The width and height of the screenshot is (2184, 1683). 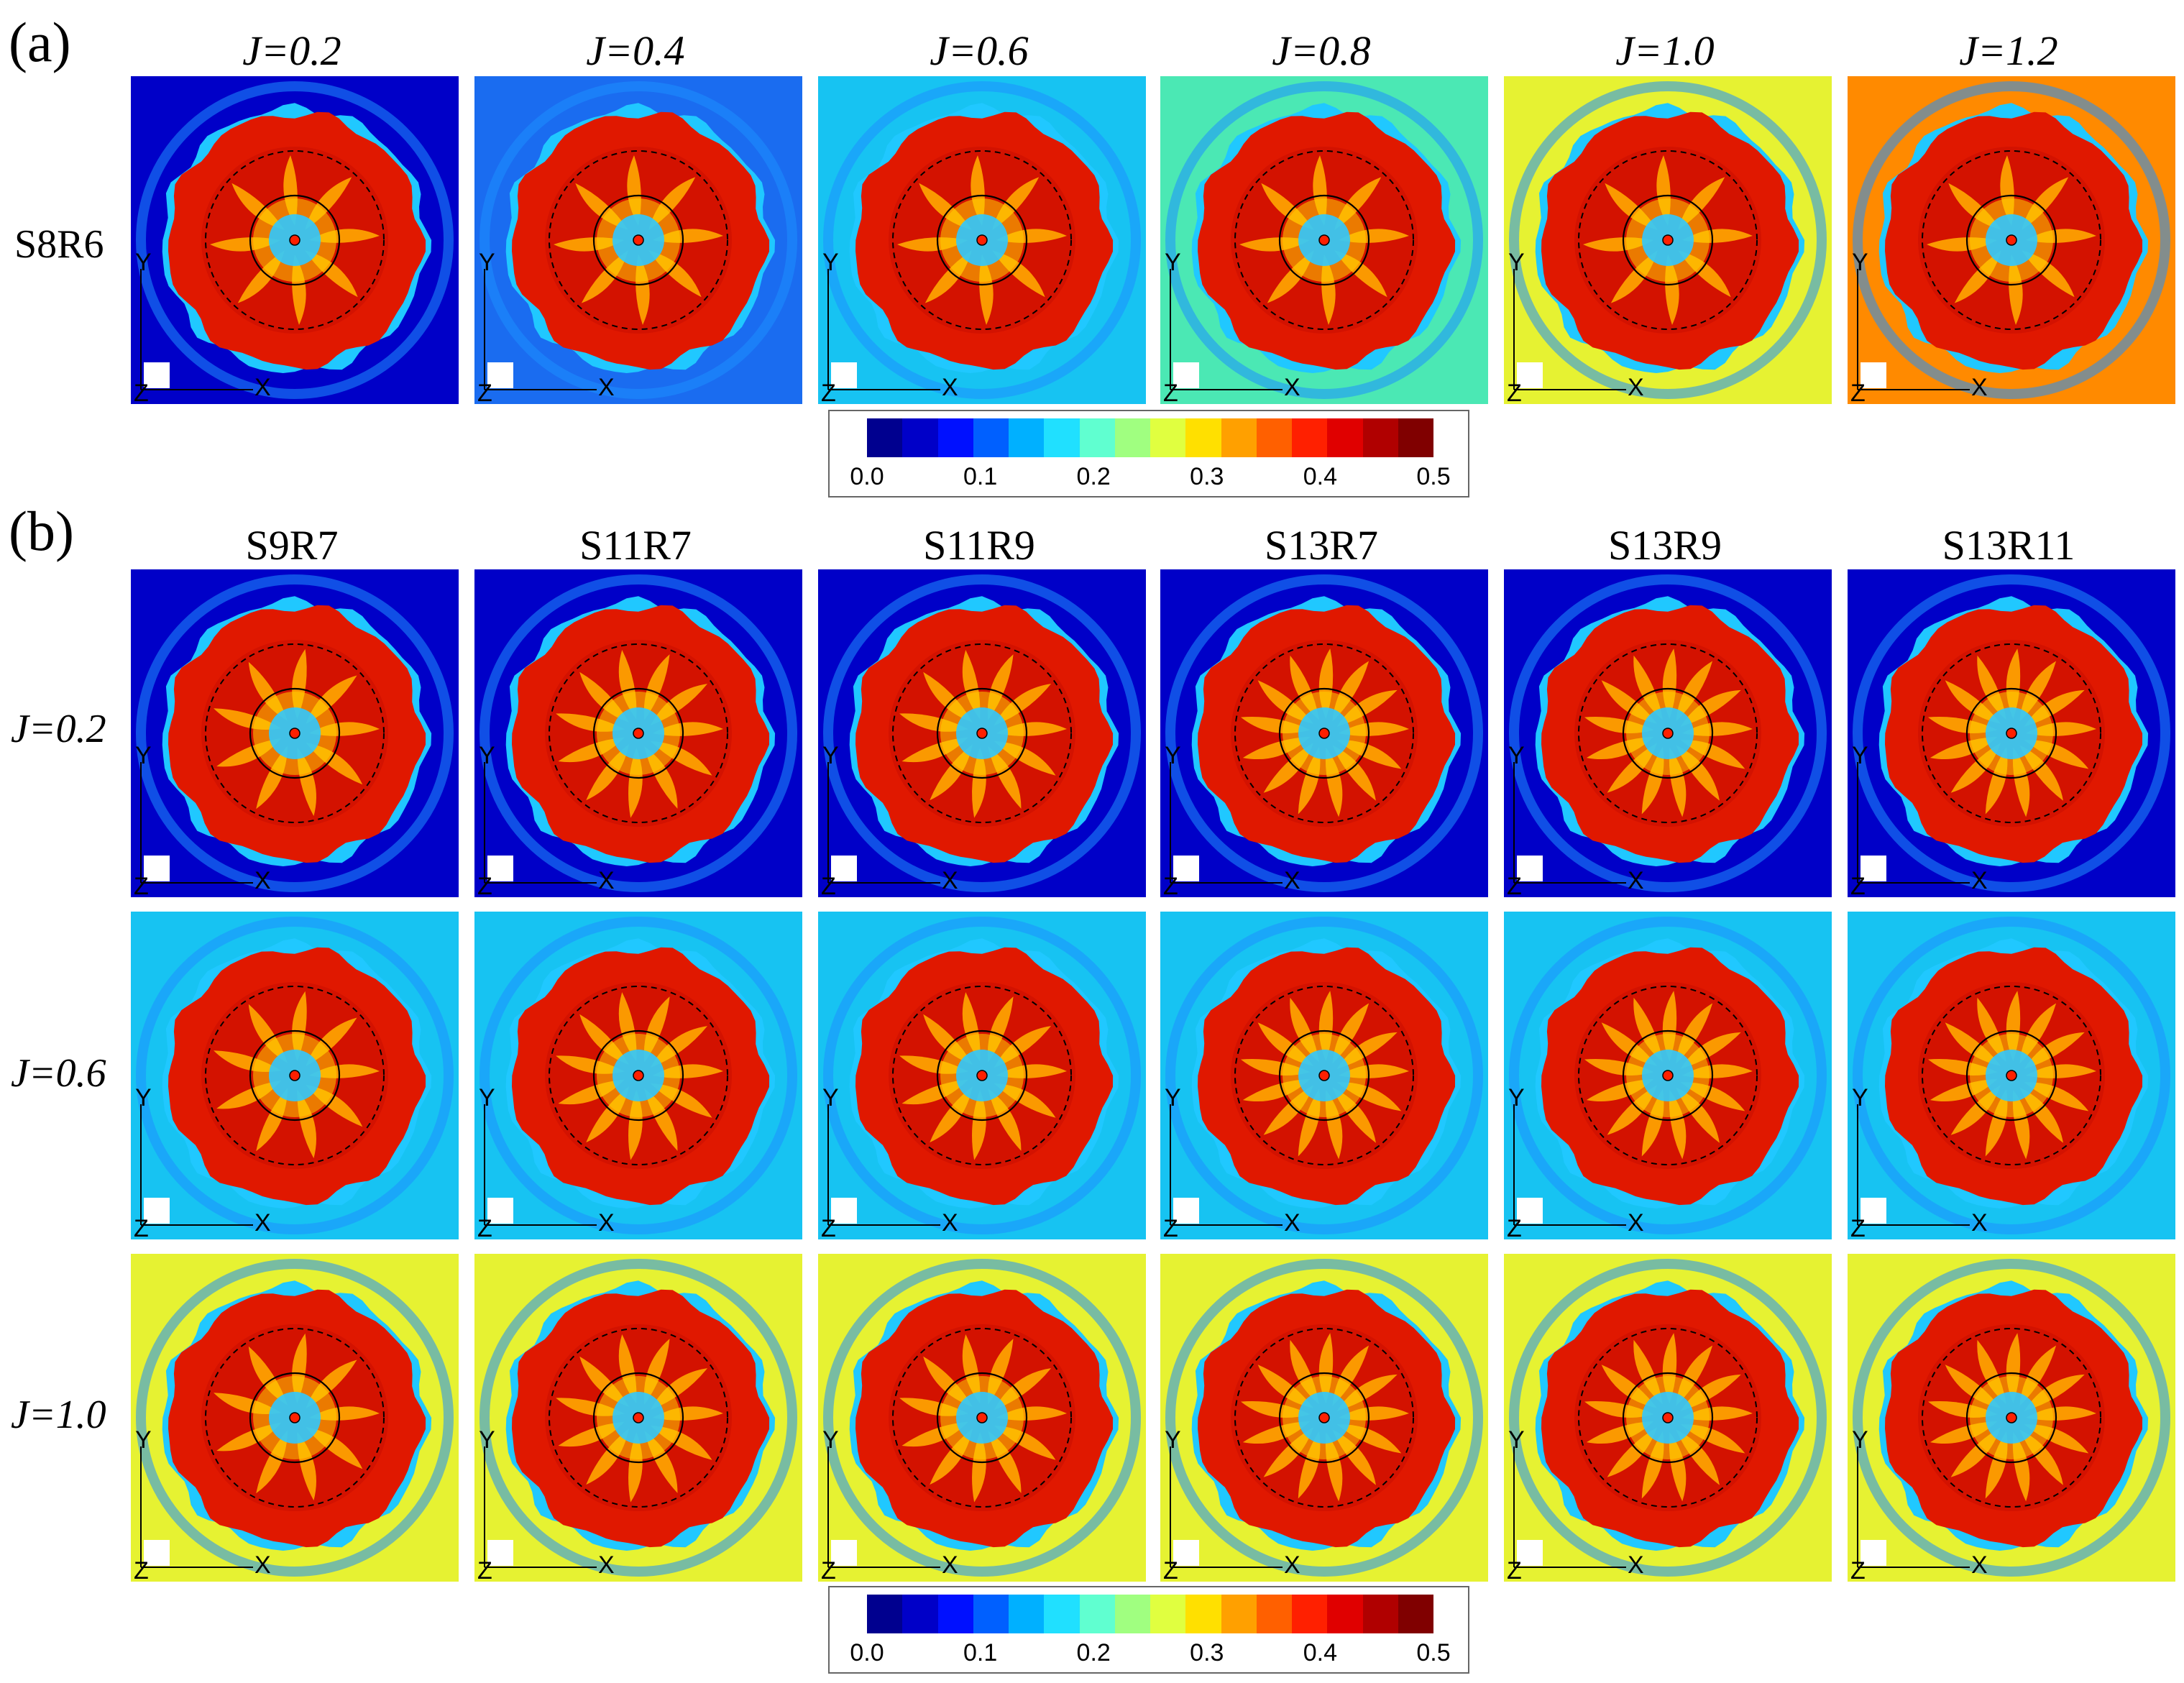 I want to click on colorbar-b: 0.0 0.1 0.2 0.3 0.4 0.5, so click(x=1148, y=1630).